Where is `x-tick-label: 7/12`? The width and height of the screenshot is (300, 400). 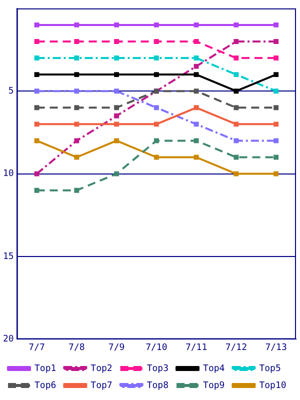
x-tick-label: 7/12 is located at coordinates (236, 347).